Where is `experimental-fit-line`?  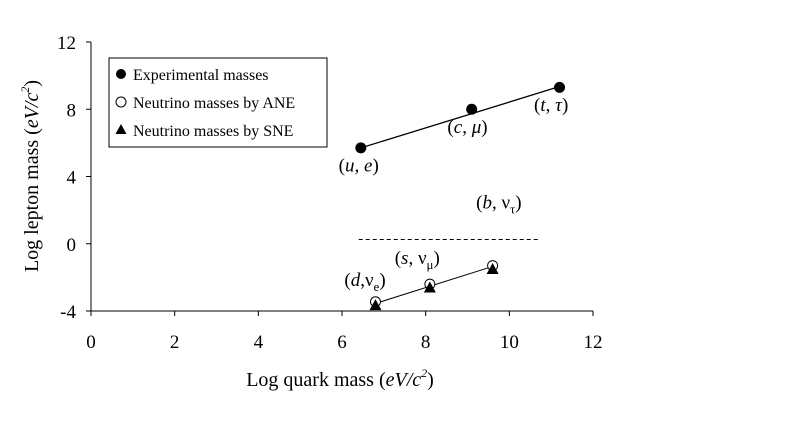
experimental-fit-line is located at coordinates (460, 117).